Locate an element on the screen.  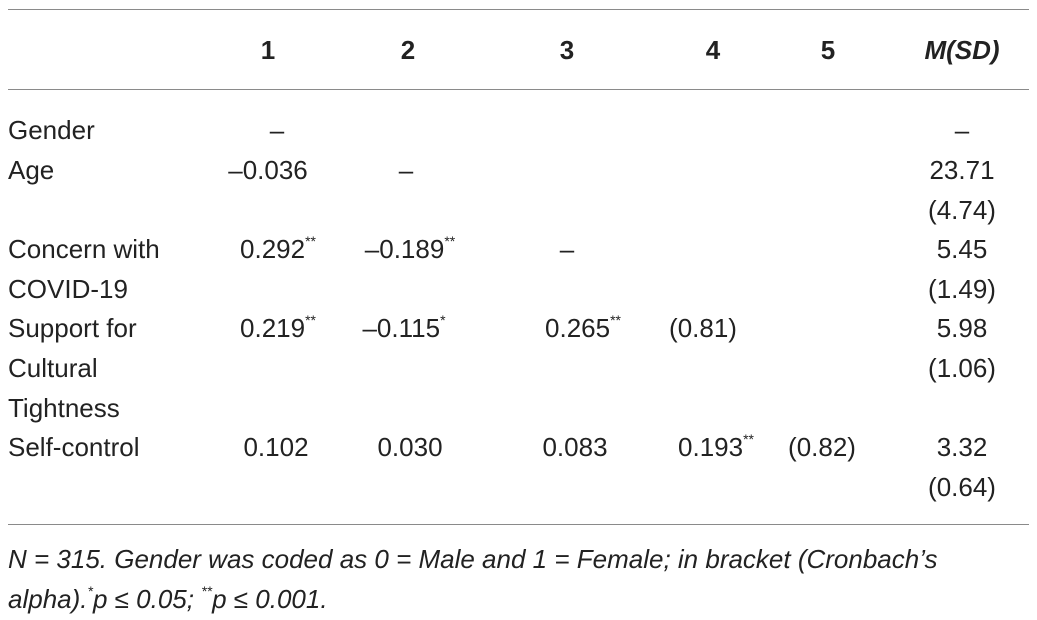
table-cell: –0.189** is located at coordinates (410, 248).